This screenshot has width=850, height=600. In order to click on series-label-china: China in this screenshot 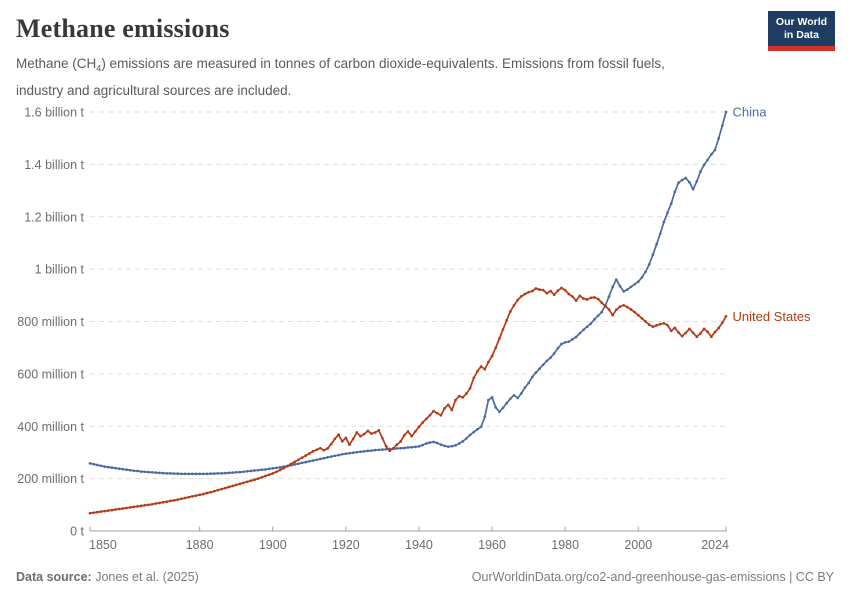, I will do `click(750, 112)`.